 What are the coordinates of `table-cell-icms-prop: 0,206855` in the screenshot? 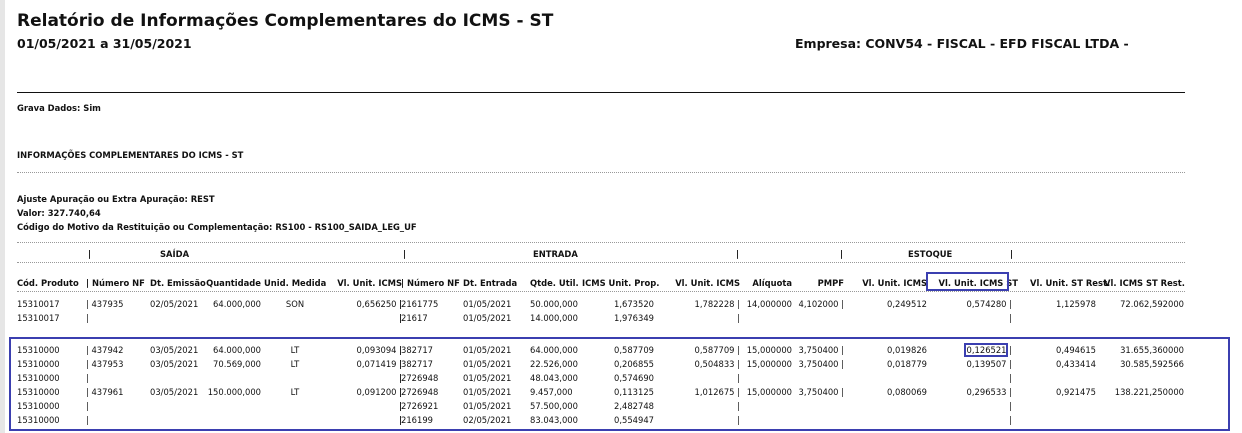 It's located at (634, 364).